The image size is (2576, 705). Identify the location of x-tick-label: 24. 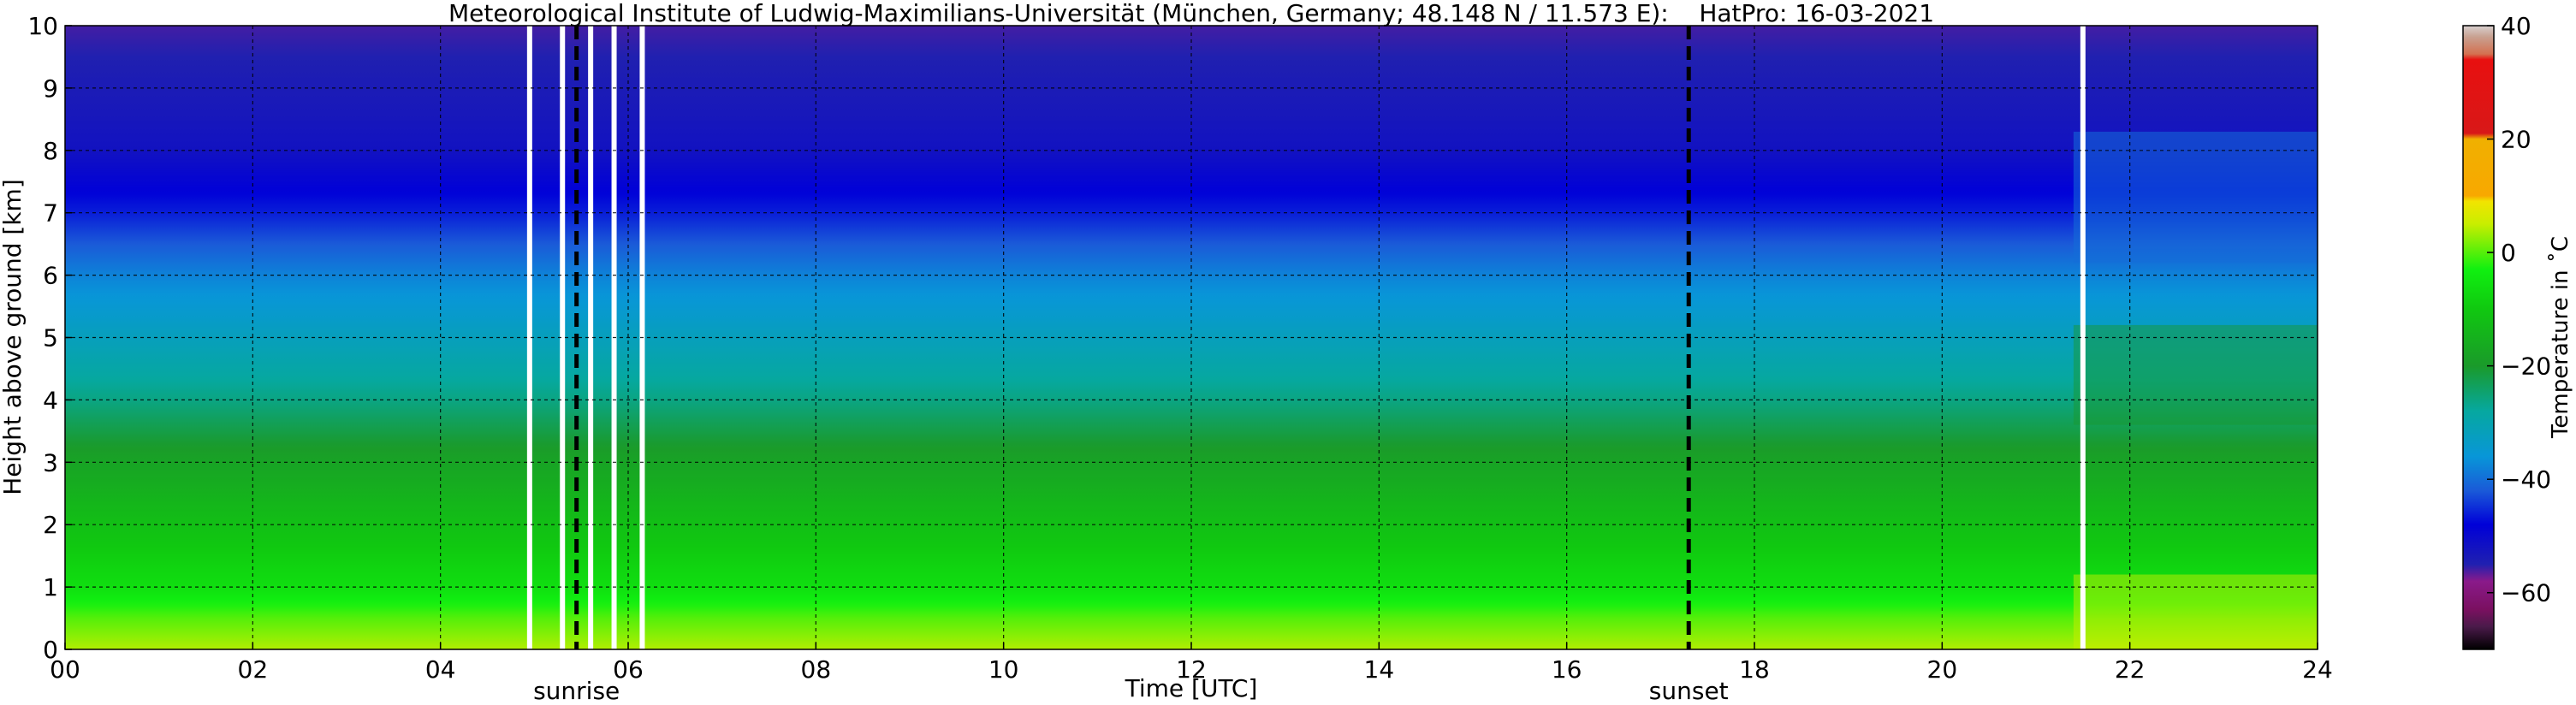
(2317, 669).